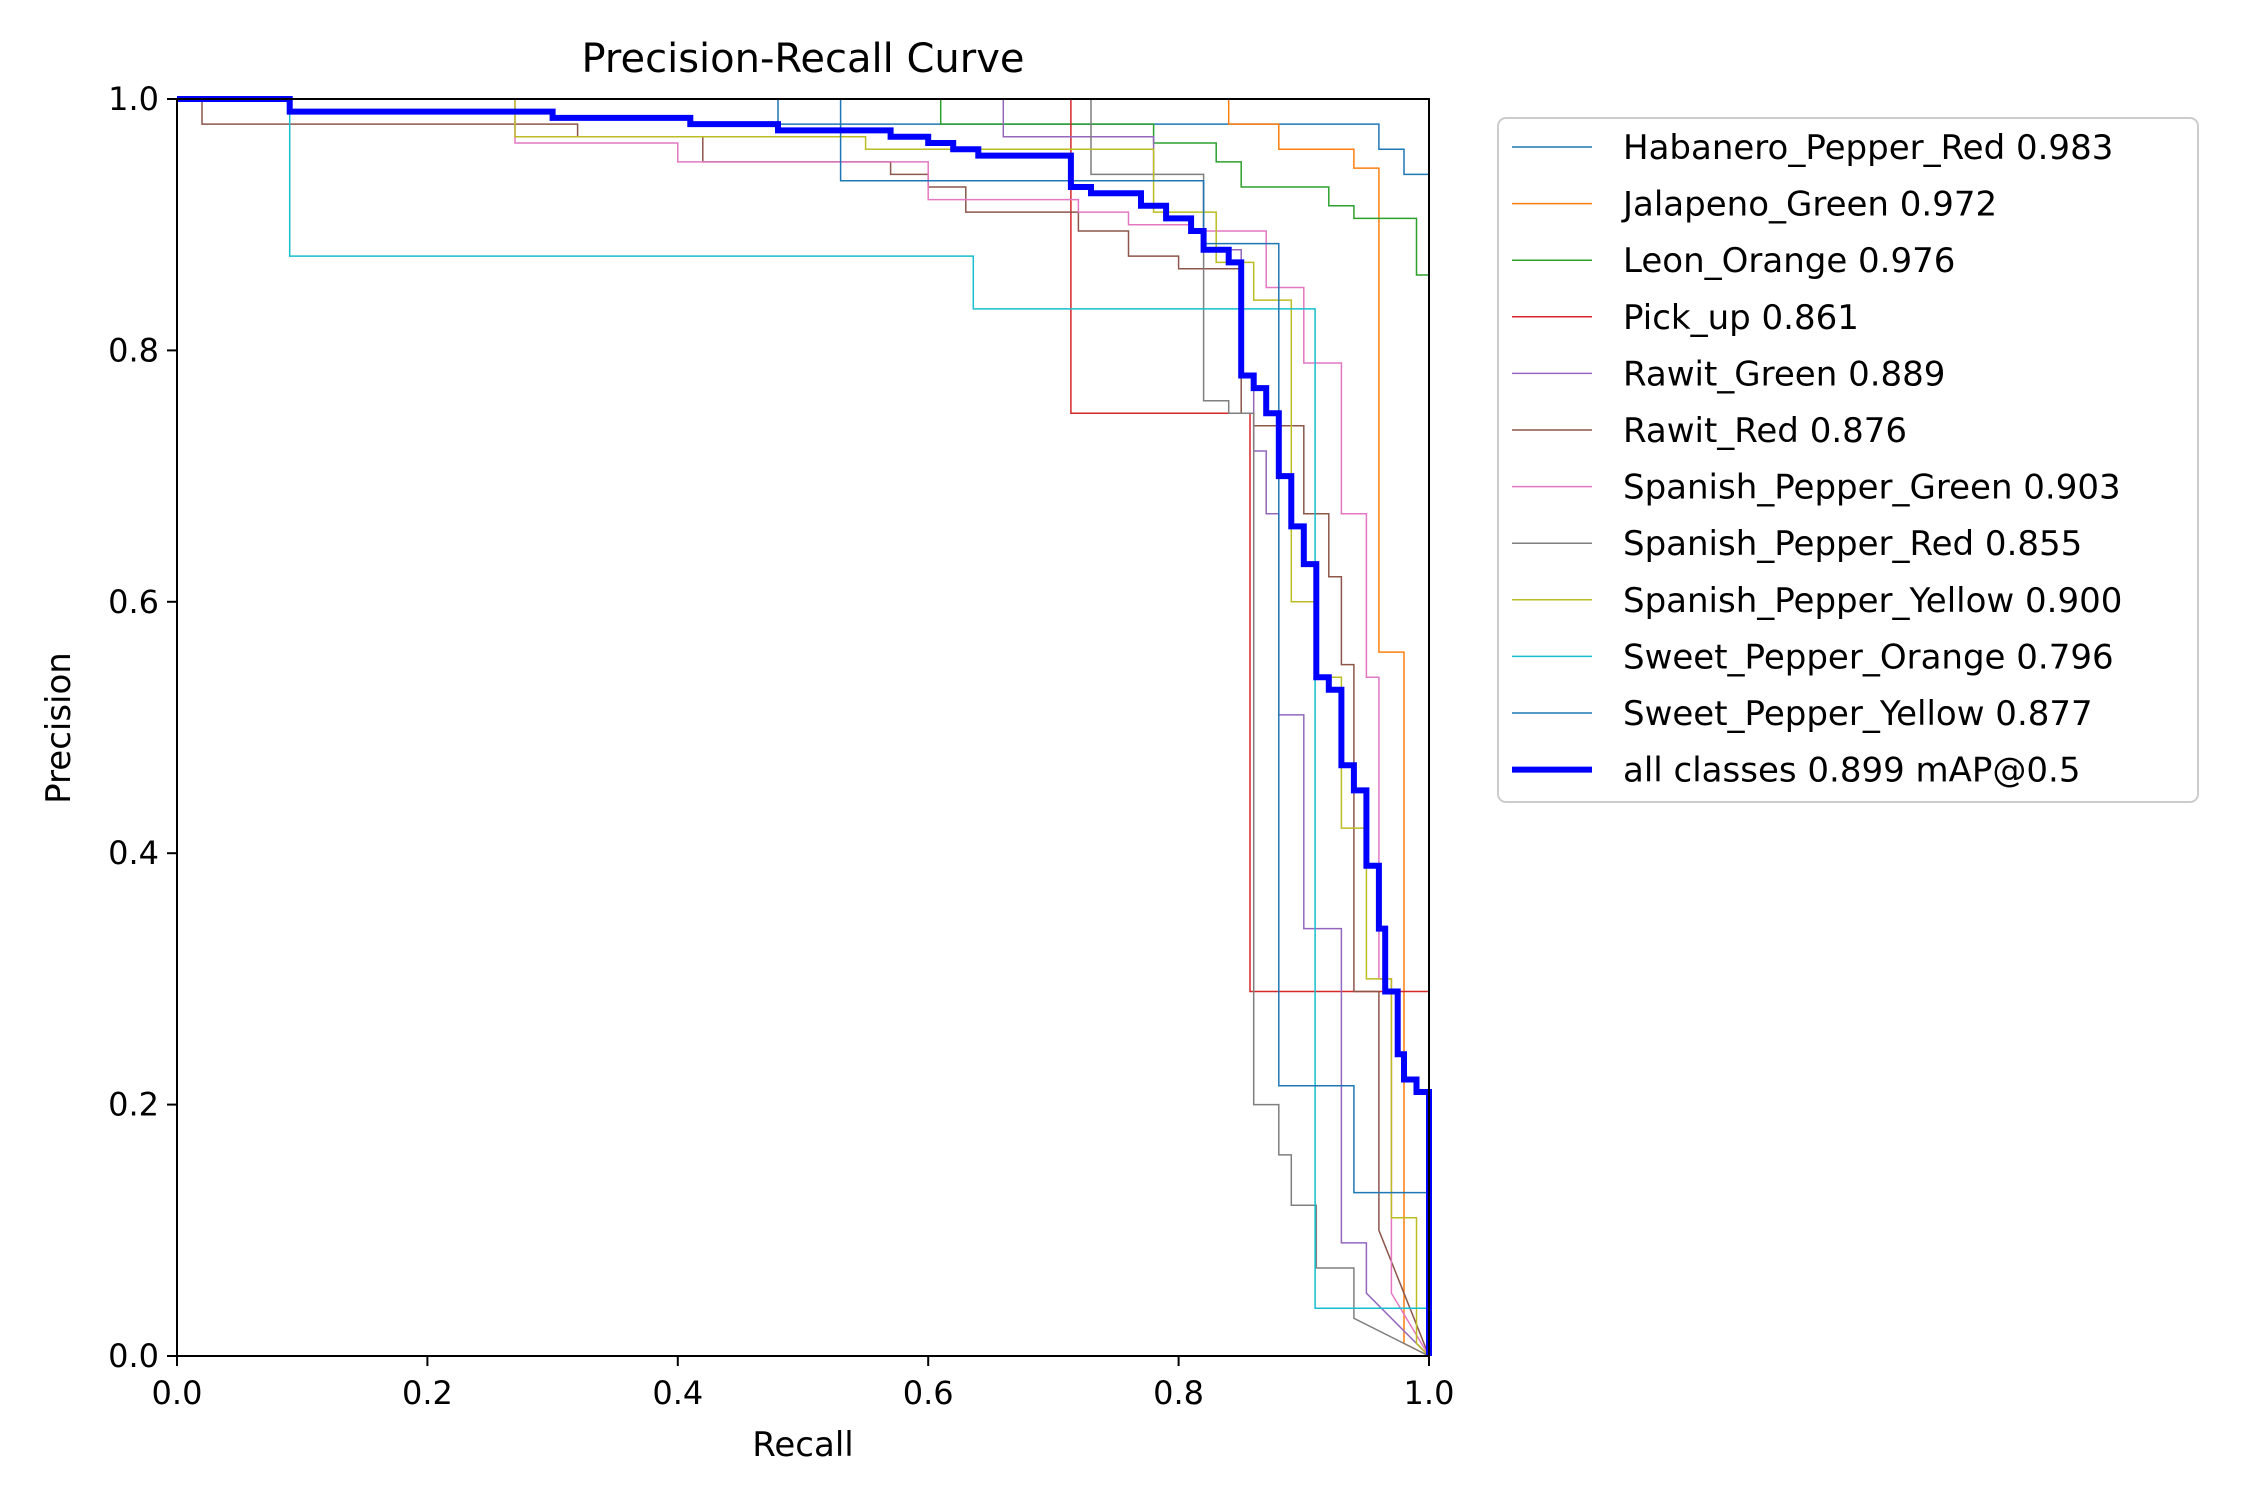  I want to click on x-tick-label: 0.8, so click(1178, 1393).